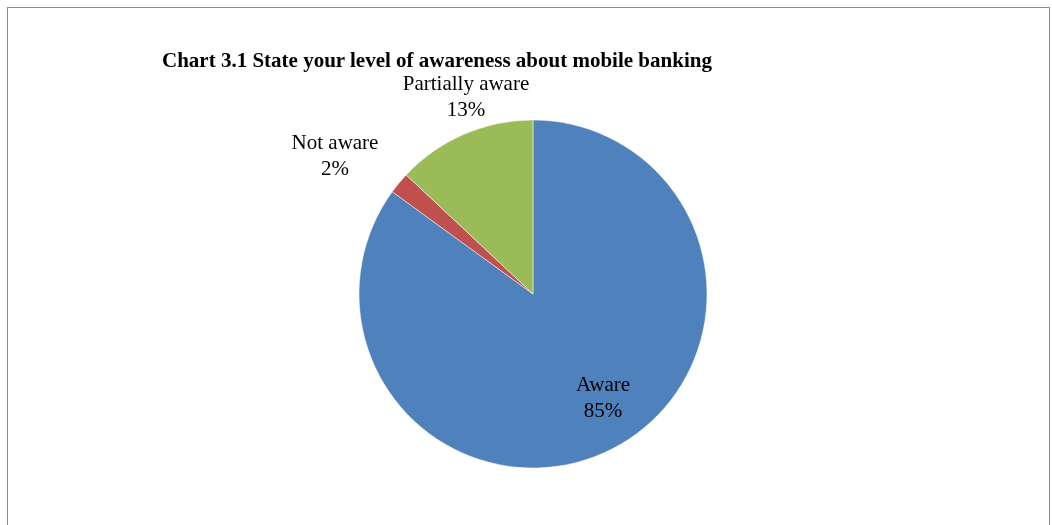 Image resolution: width=1052 pixels, height=525 pixels. Describe the element at coordinates (466, 83) in the screenshot. I see `slice-label: Partially aware` at that location.